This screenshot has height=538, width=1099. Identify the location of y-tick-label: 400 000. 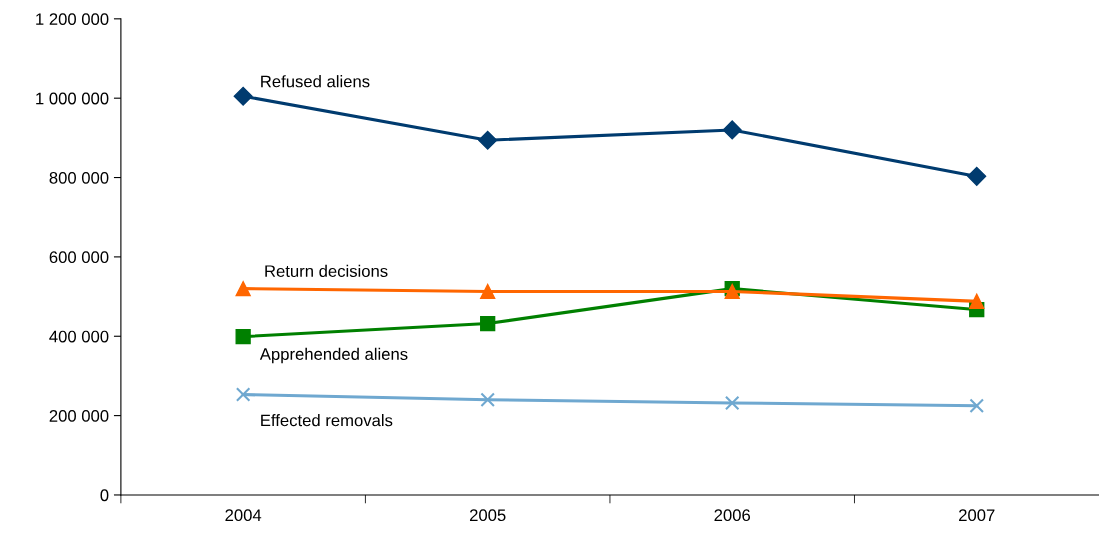
(79, 336).